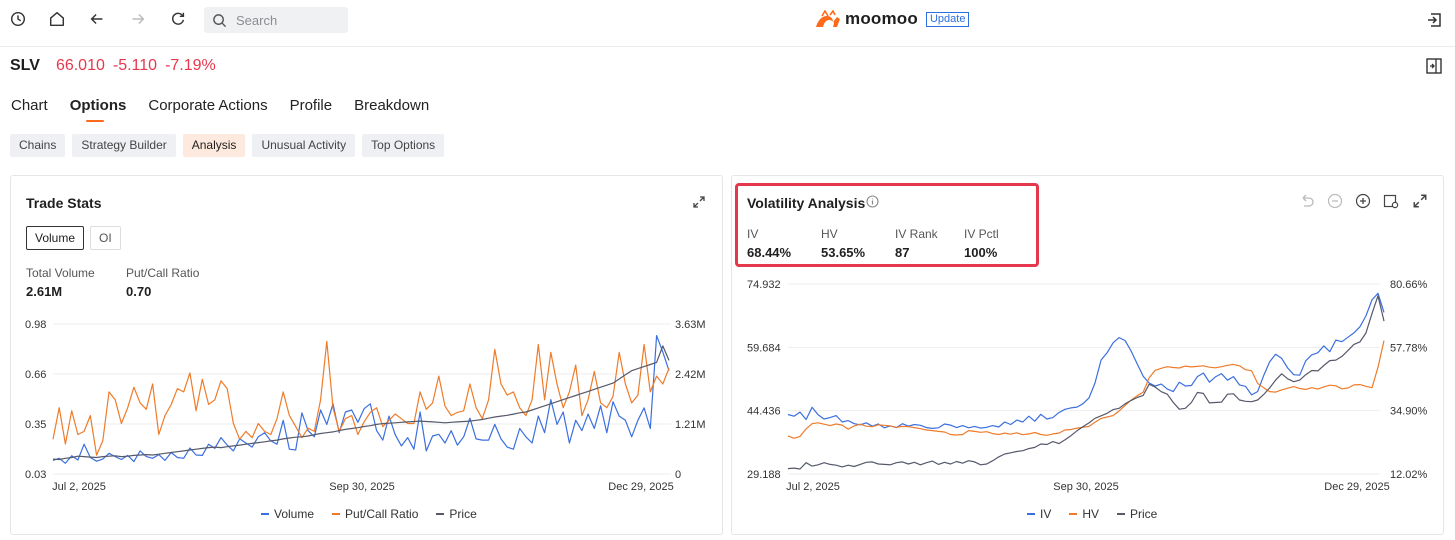 This screenshot has height=540, width=1455. What do you see at coordinates (1101, 514) in the screenshot?
I see `volatility-legend: IV HV Price` at bounding box center [1101, 514].